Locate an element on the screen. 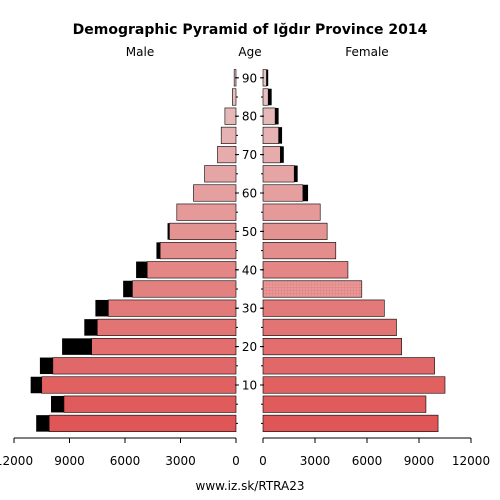 The height and width of the screenshot is (500, 500). male-x-tick-label: 6000 is located at coordinates (125, 461).